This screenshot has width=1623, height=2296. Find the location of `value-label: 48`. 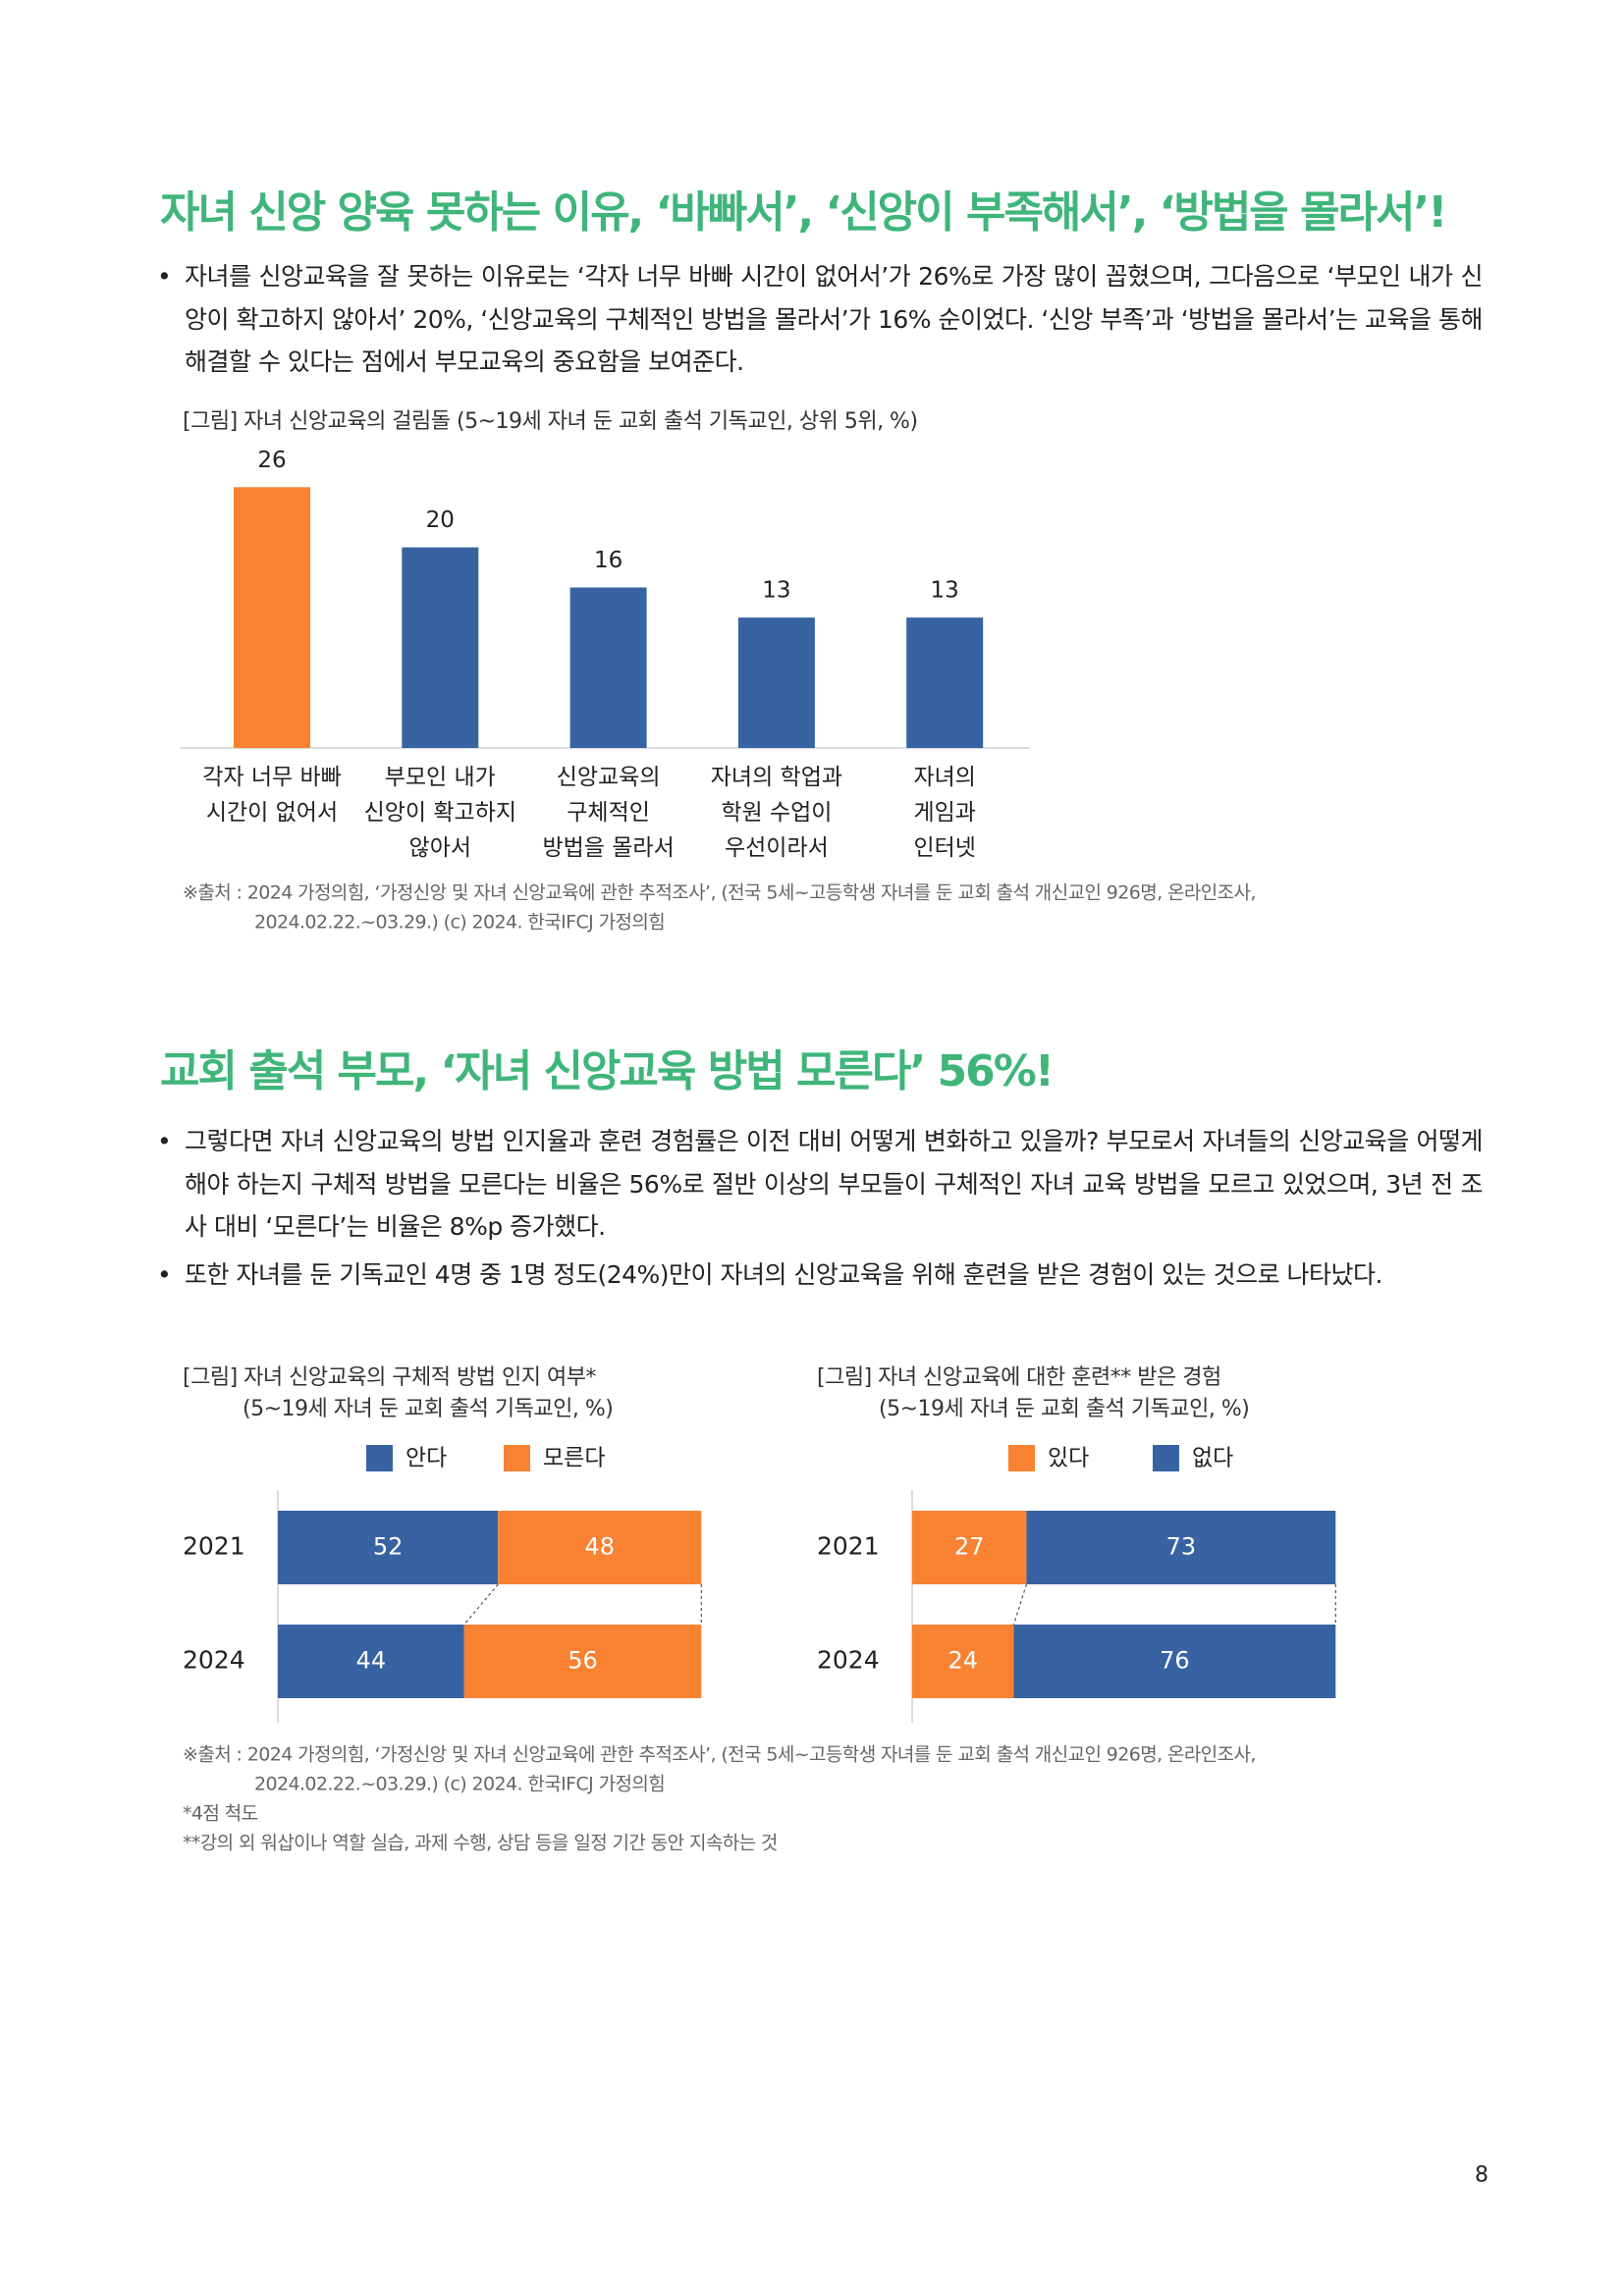

value-label: 48 is located at coordinates (600, 1547).